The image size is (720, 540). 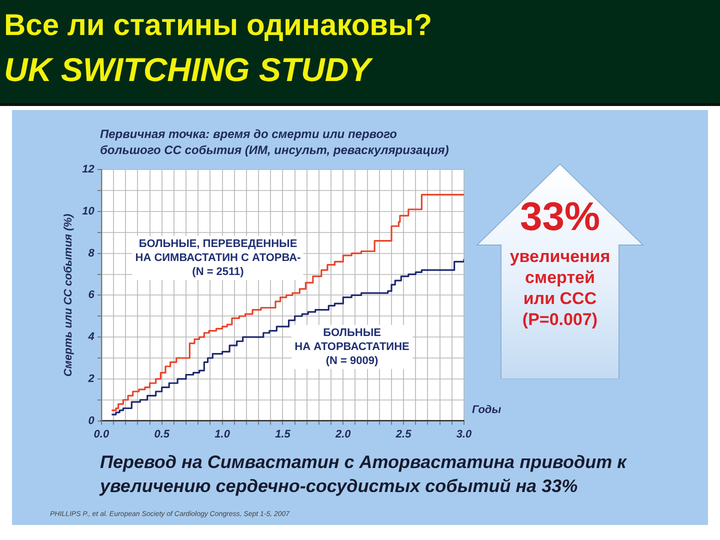 I want to click on x-axis-title: Годы, so click(x=487, y=410).